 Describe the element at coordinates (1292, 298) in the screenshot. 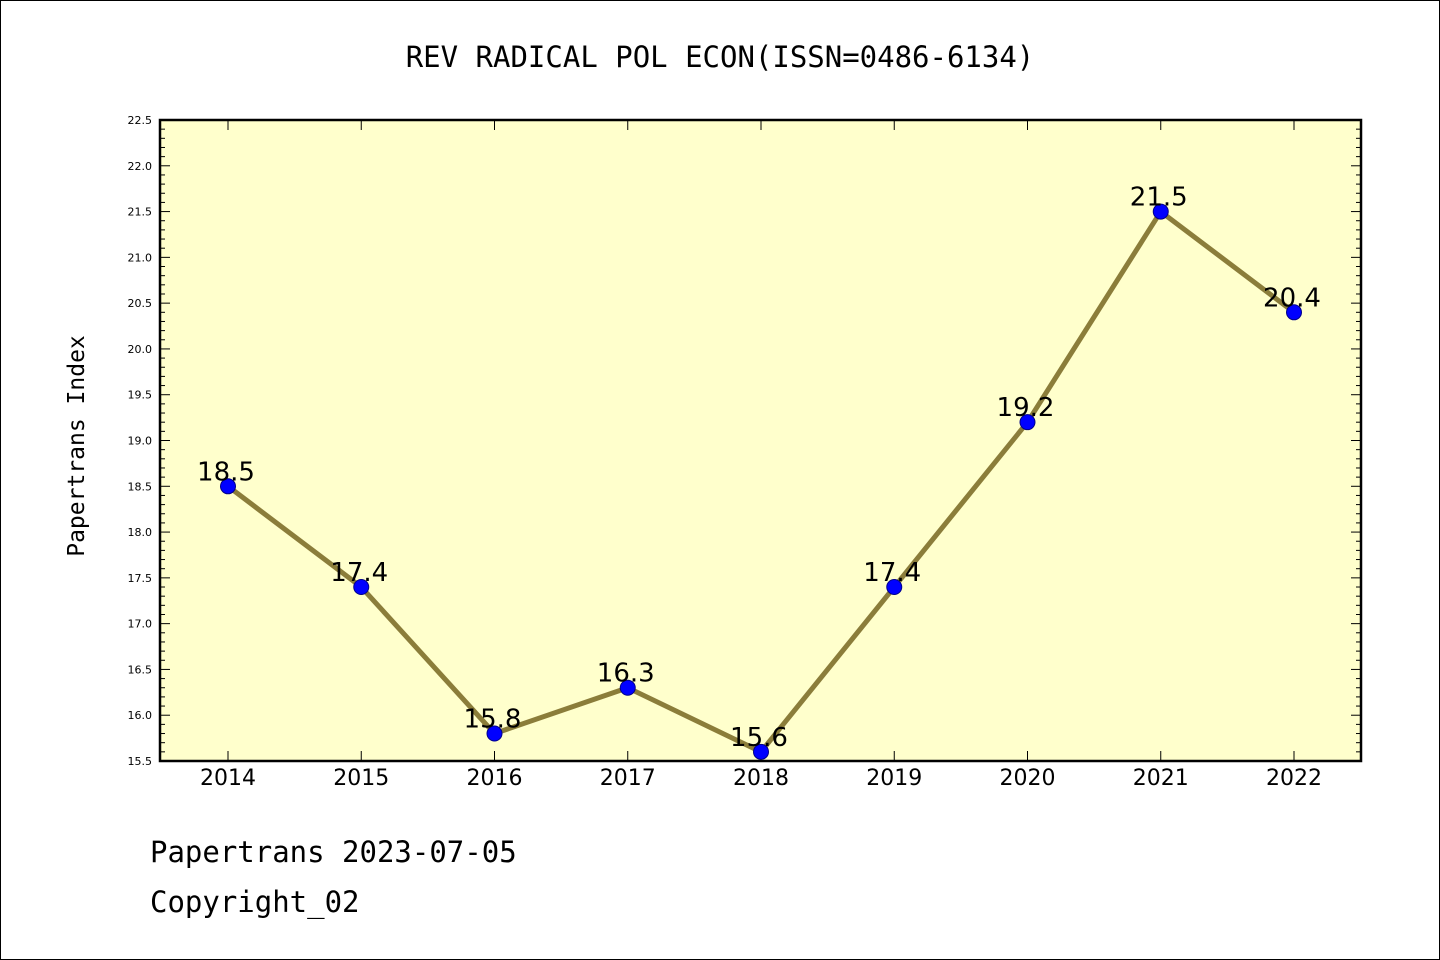

I see `data-label: 20.4` at that location.